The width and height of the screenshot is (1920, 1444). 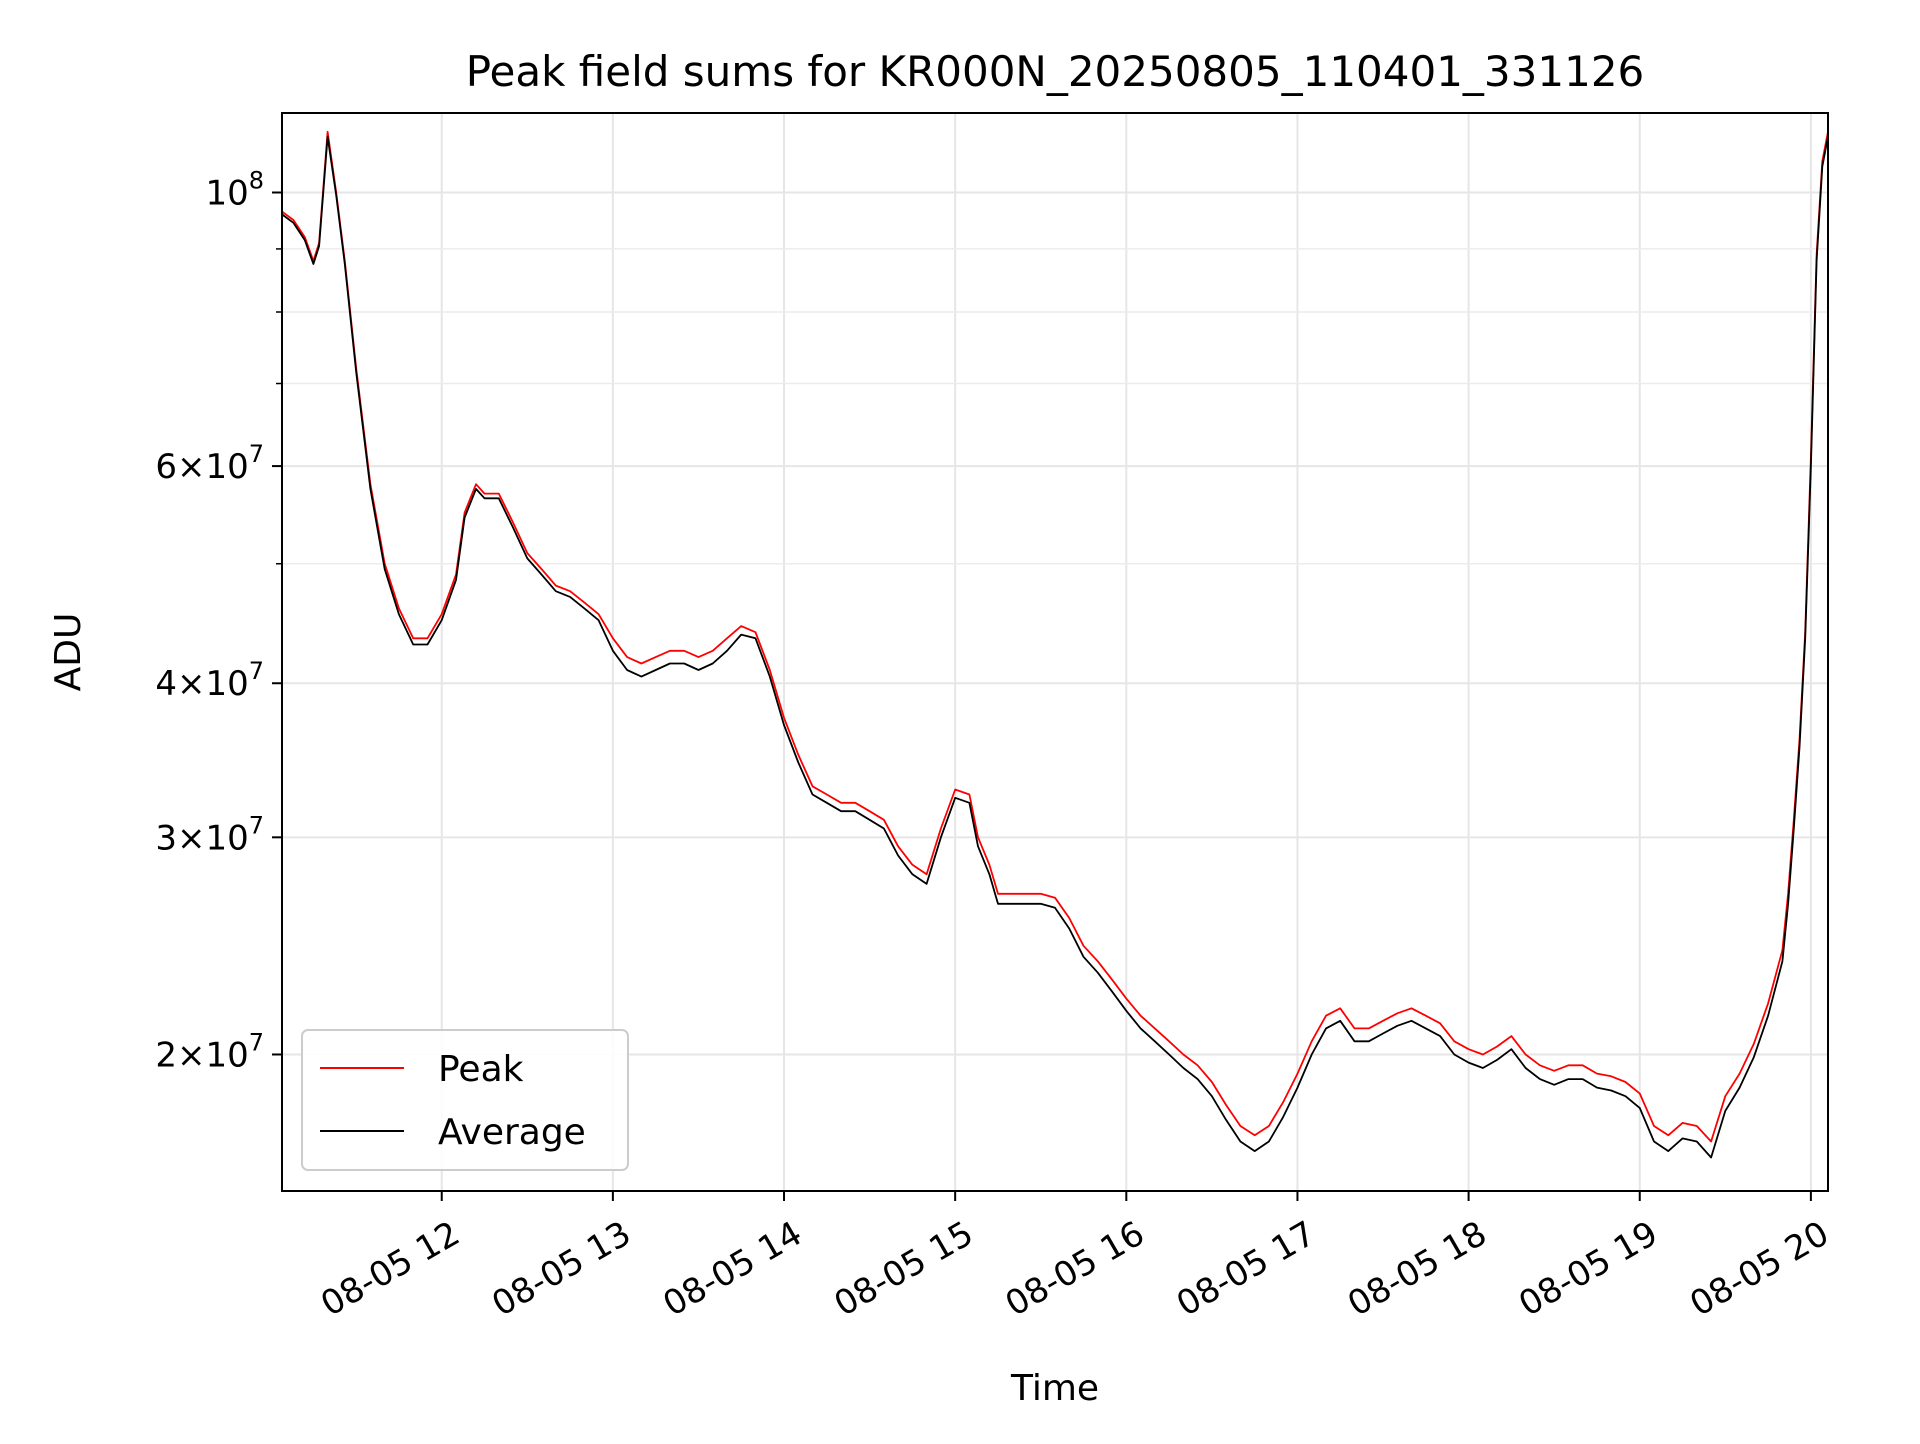 I want to click on legend-label-peak: Peak, so click(x=481, y=1069).